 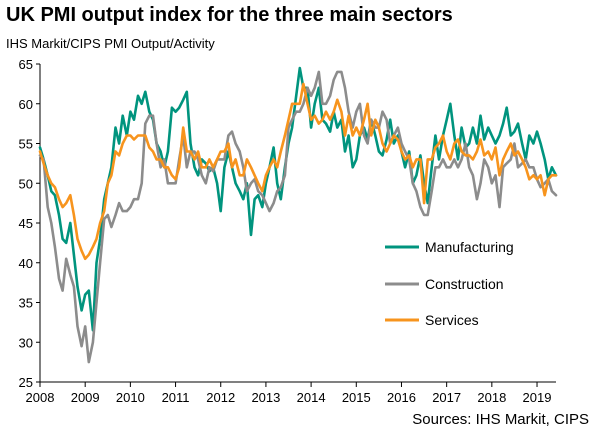 I want to click on y-tick-label: 55, so click(x=26, y=144).